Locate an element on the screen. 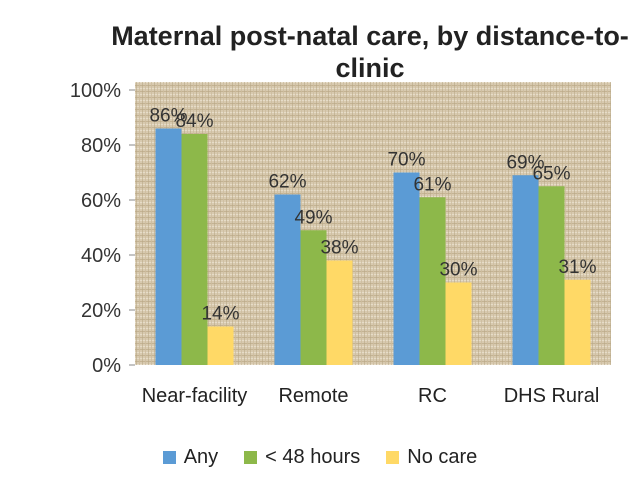 This screenshot has height=498, width=640. category-labels: Near-facility Remote RC DHS Rural is located at coordinates (371, 396).